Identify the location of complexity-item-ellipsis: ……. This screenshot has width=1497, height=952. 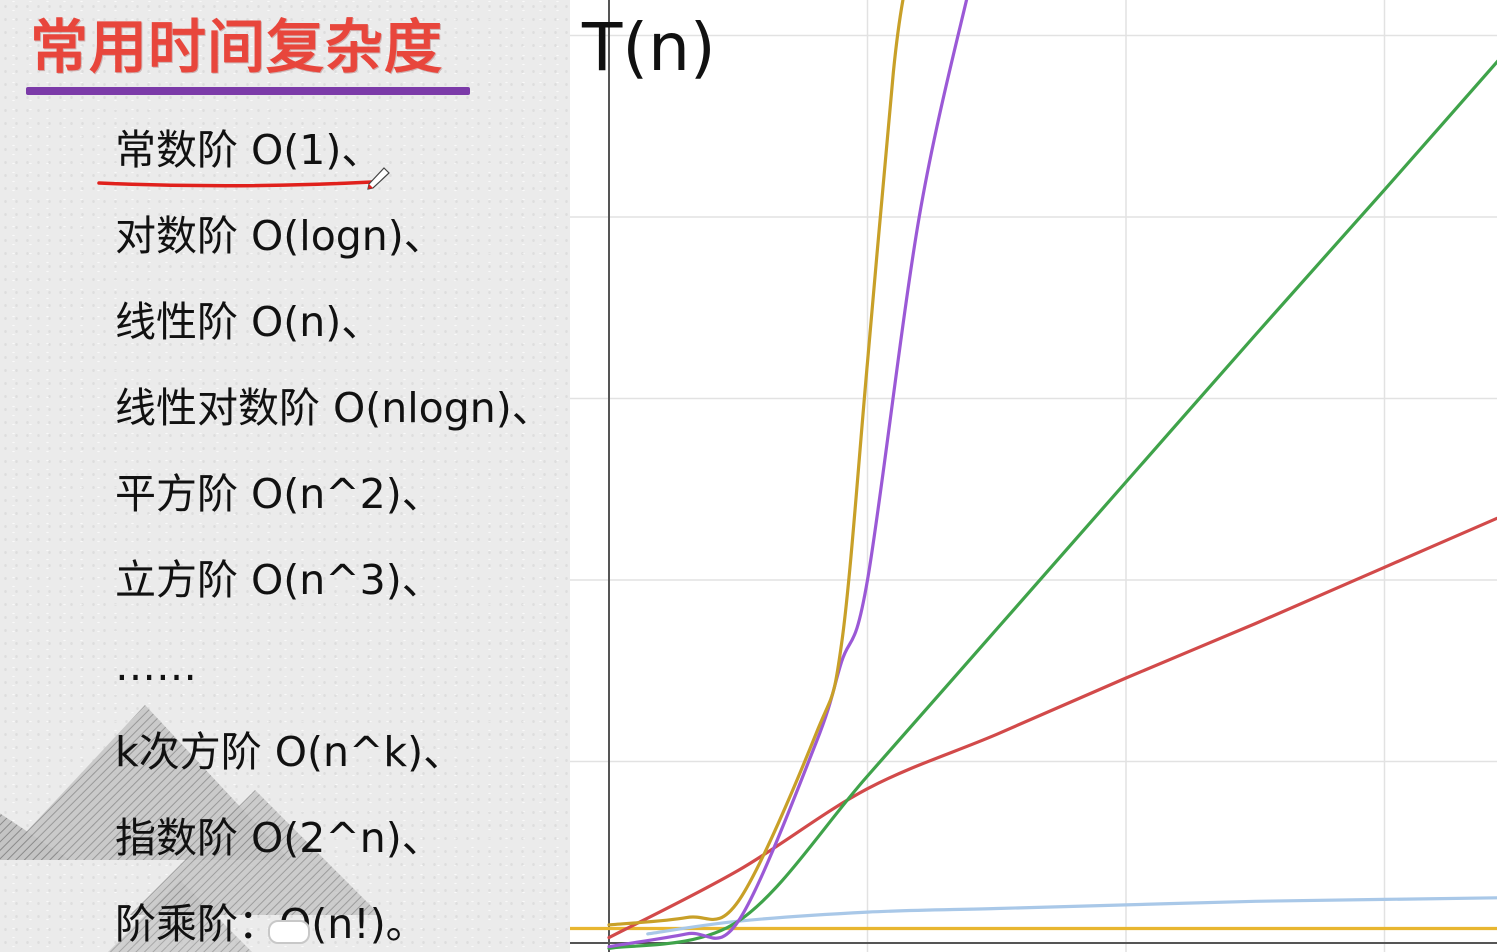
(156, 666).